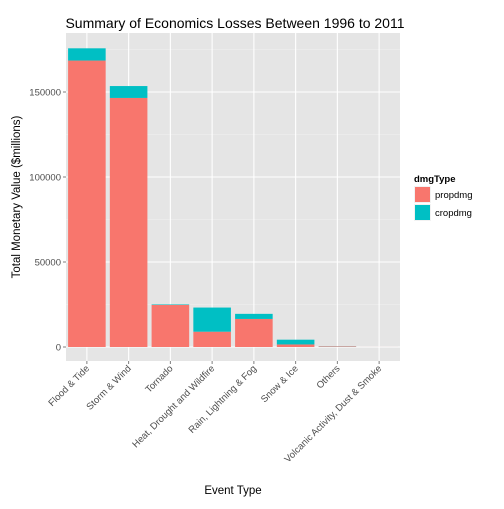 The width and height of the screenshot is (504, 509). Describe the element at coordinates (68, 385) in the screenshot. I see `x-tick-label: Flood & Tide` at that location.